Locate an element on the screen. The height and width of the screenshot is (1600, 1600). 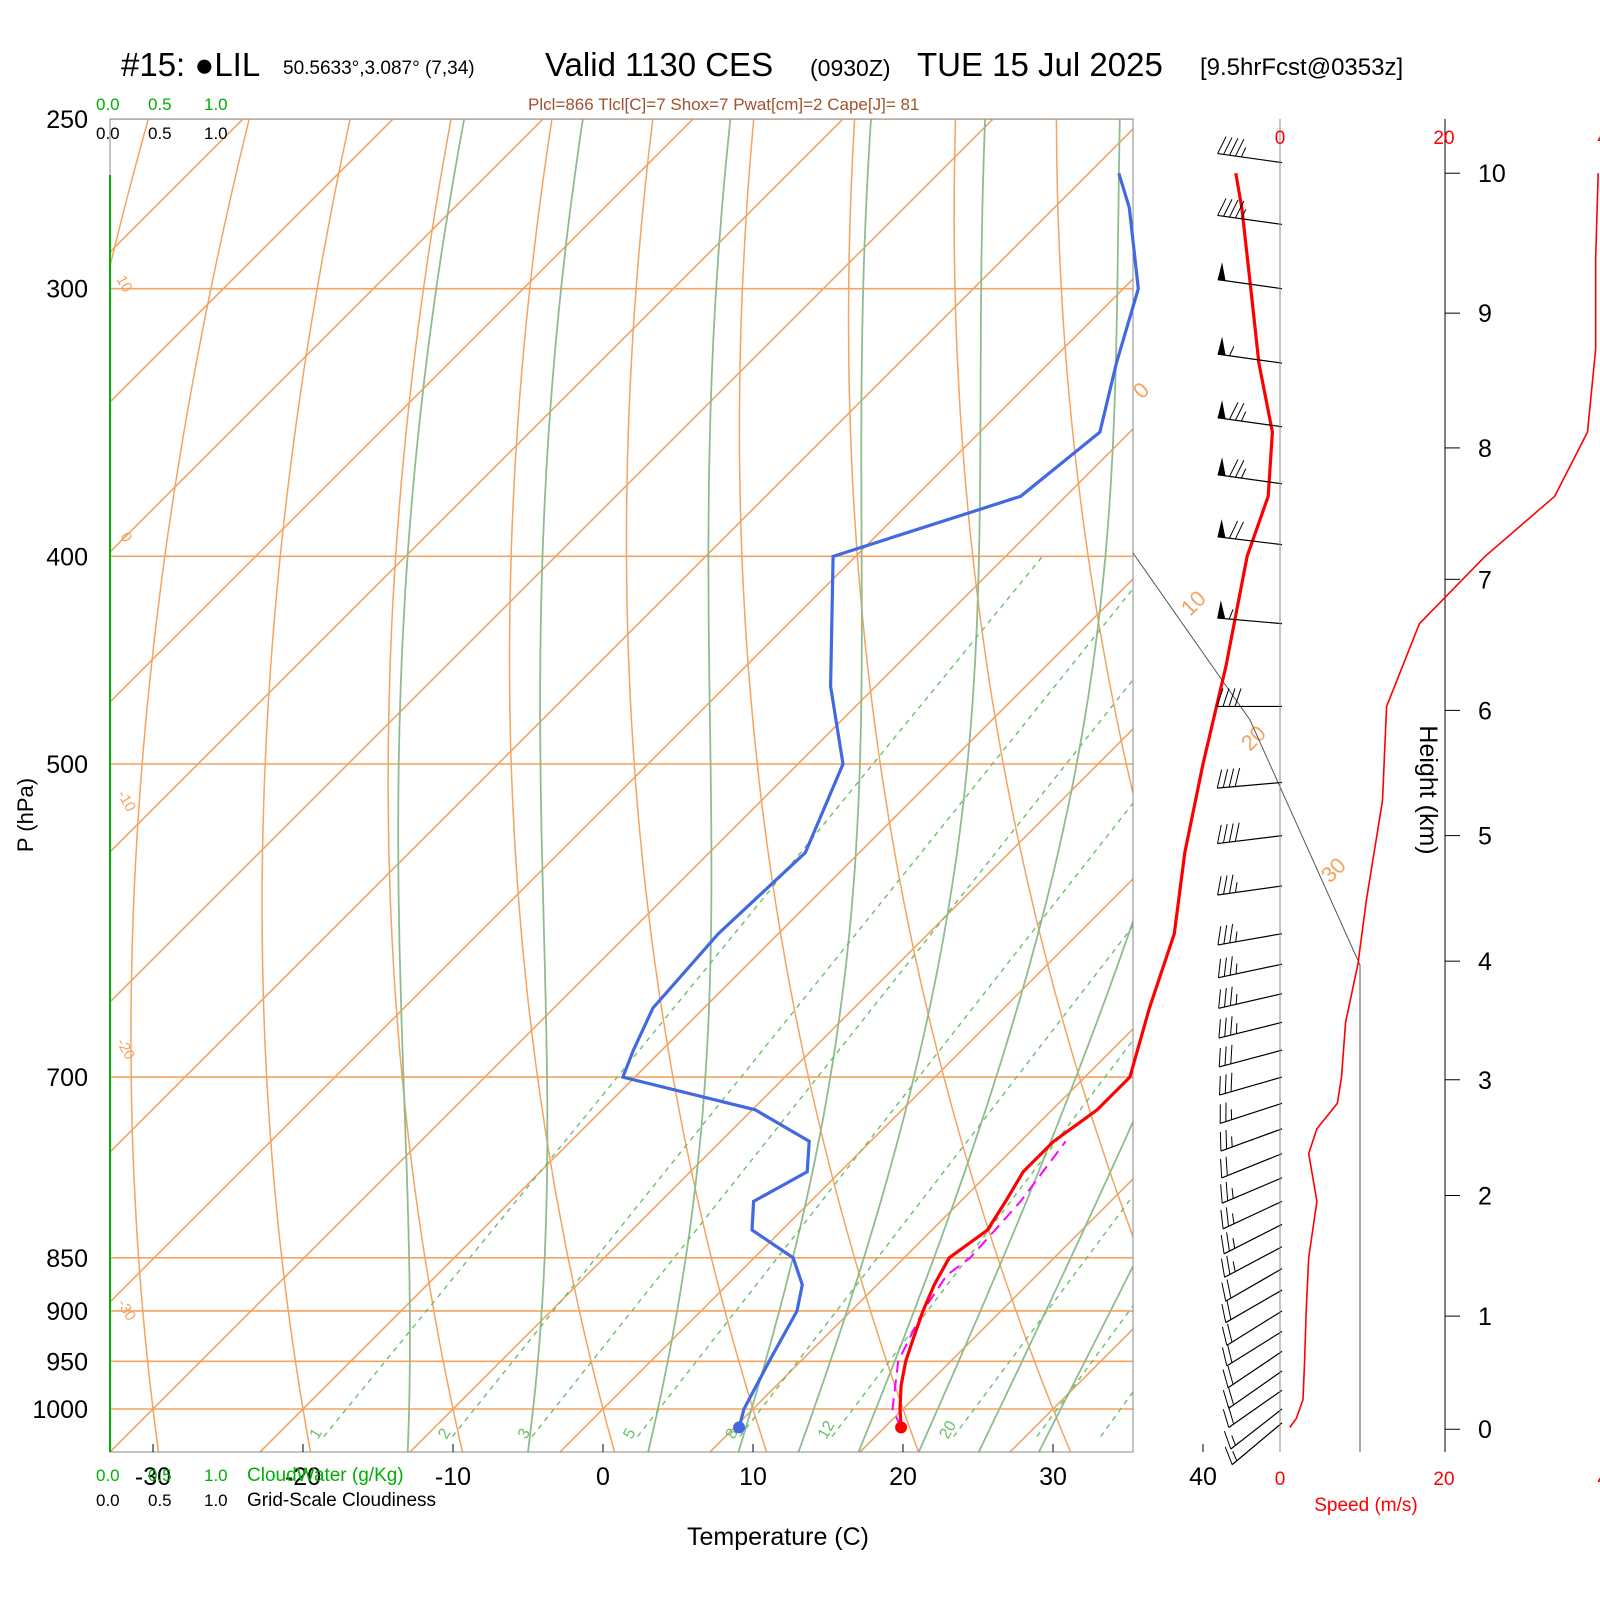
isotherm-label: 20 is located at coordinates (1253, 738).